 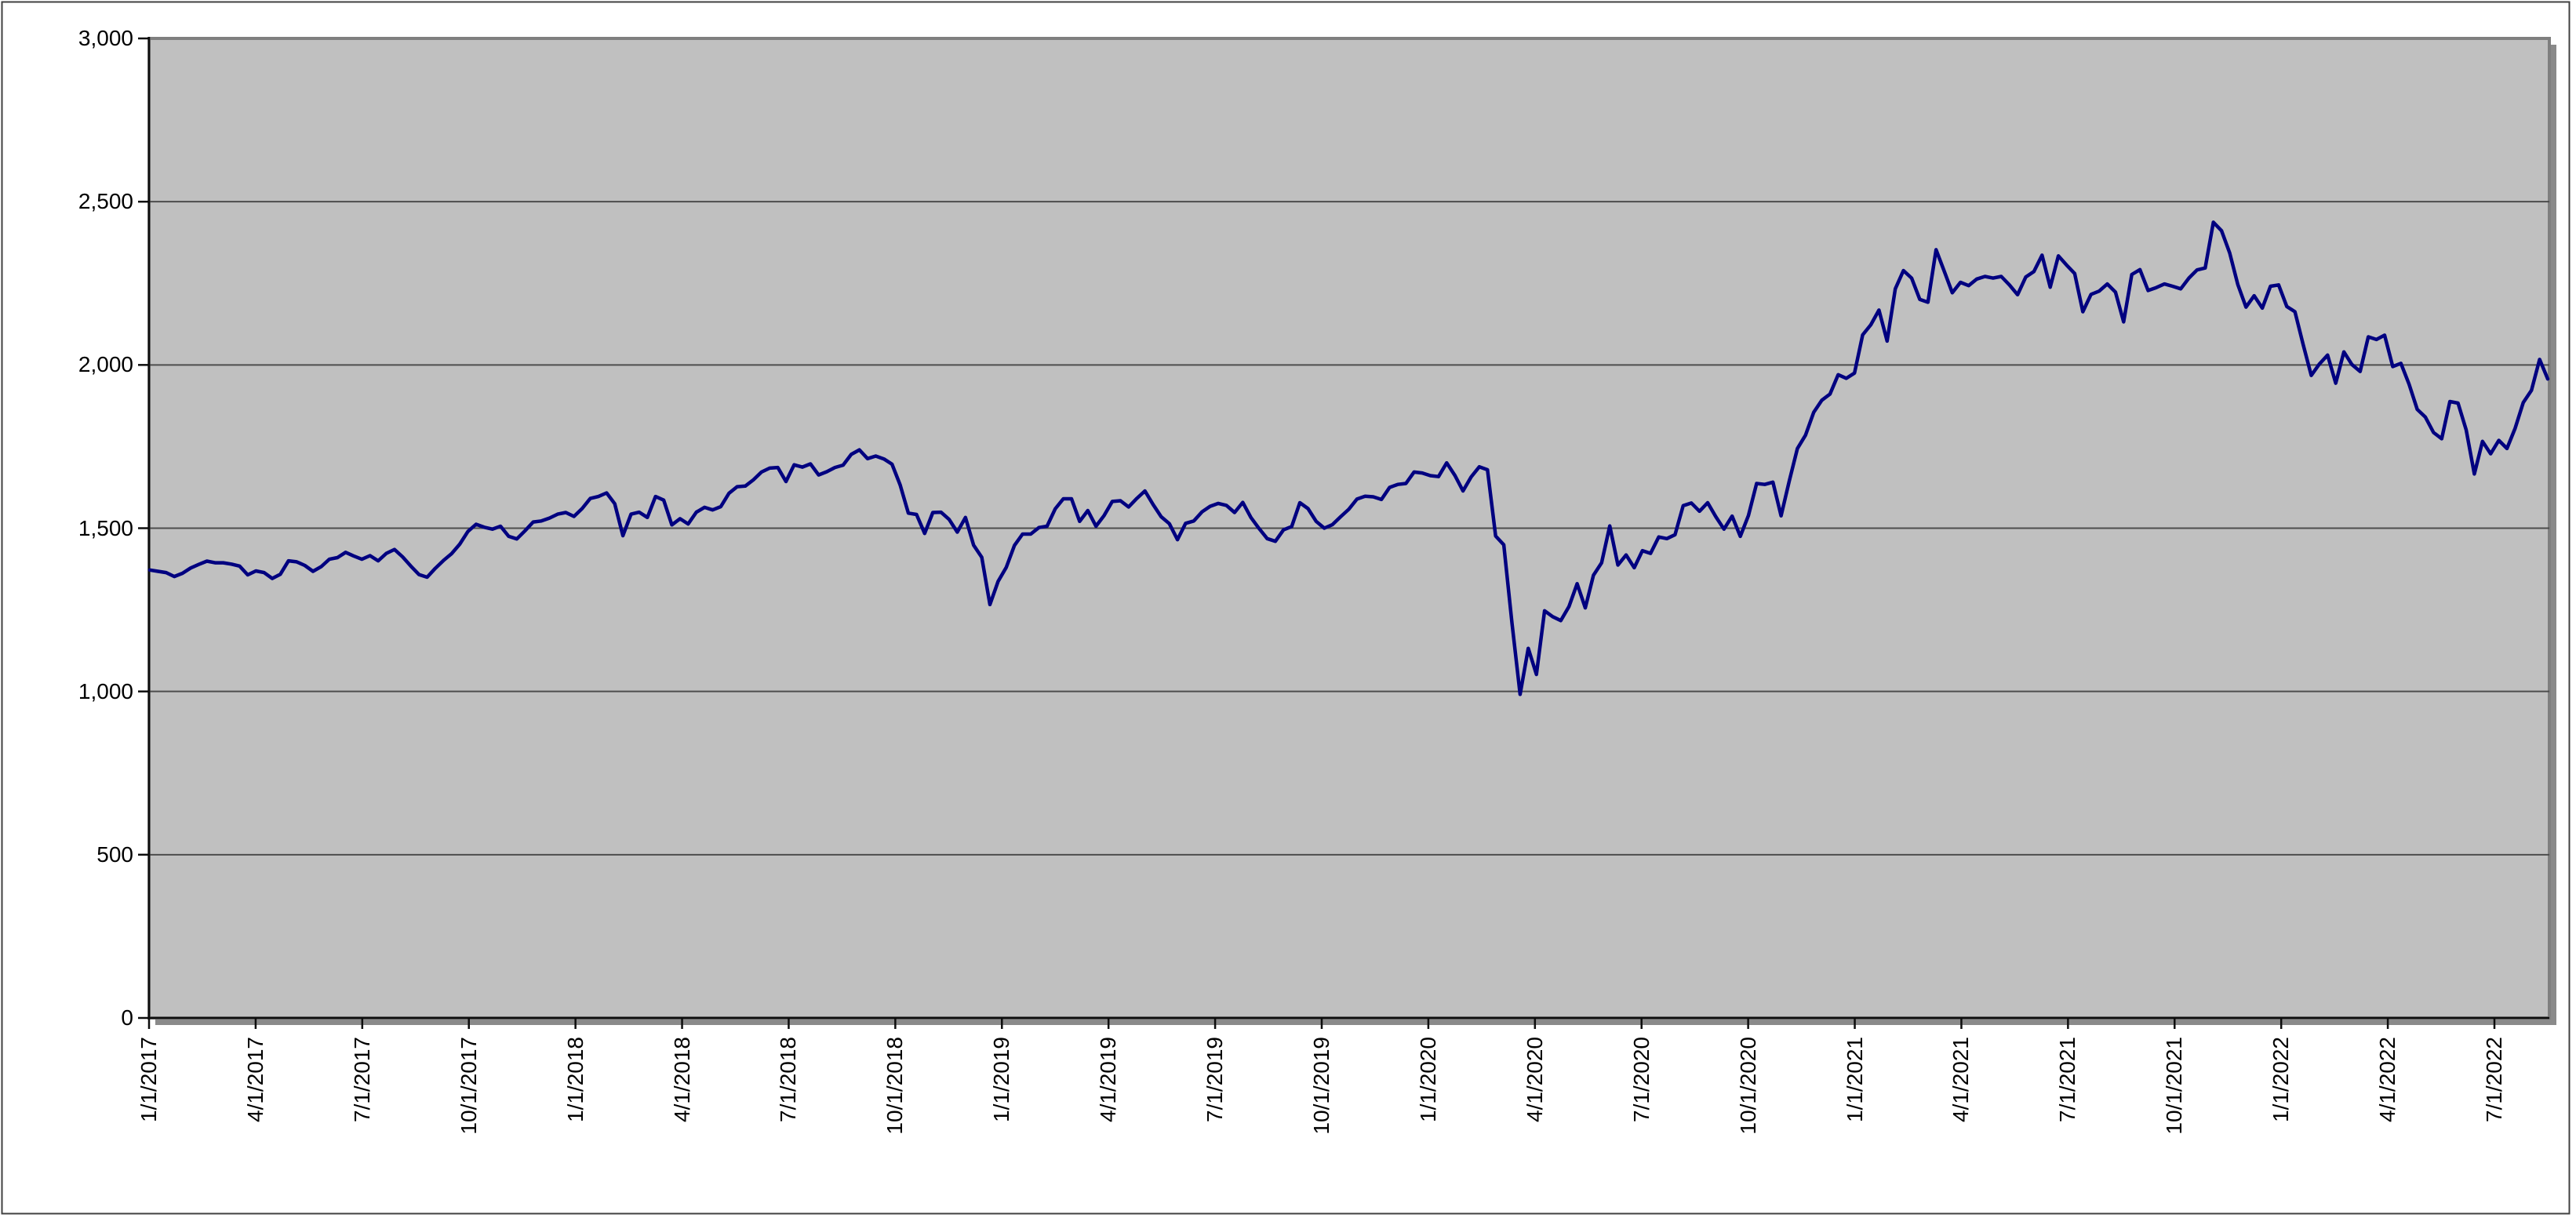 I want to click on x-axis-tick-label: 4/1/2017, so click(x=254, y=1079).